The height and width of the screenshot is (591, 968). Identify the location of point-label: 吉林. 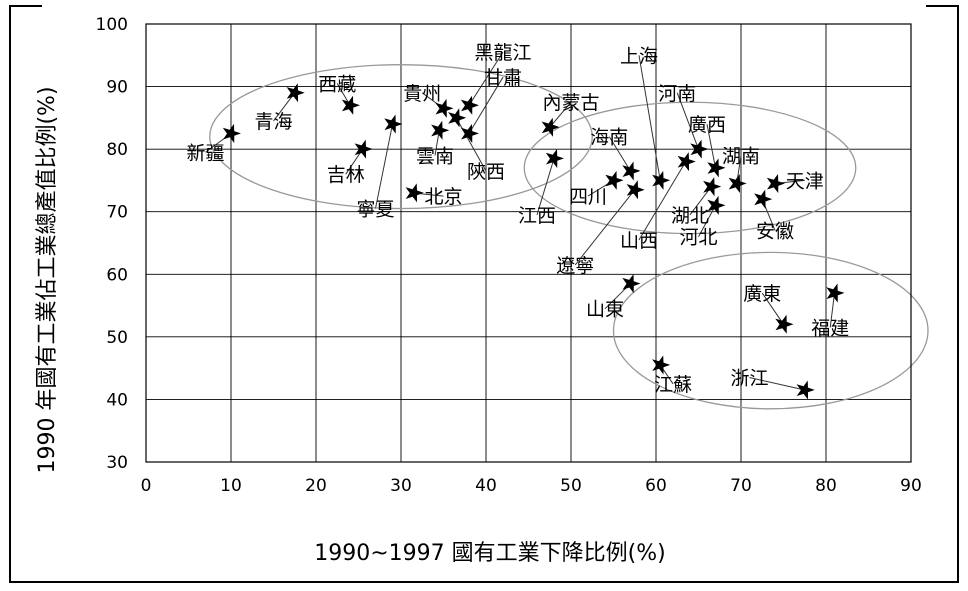
(346, 175).